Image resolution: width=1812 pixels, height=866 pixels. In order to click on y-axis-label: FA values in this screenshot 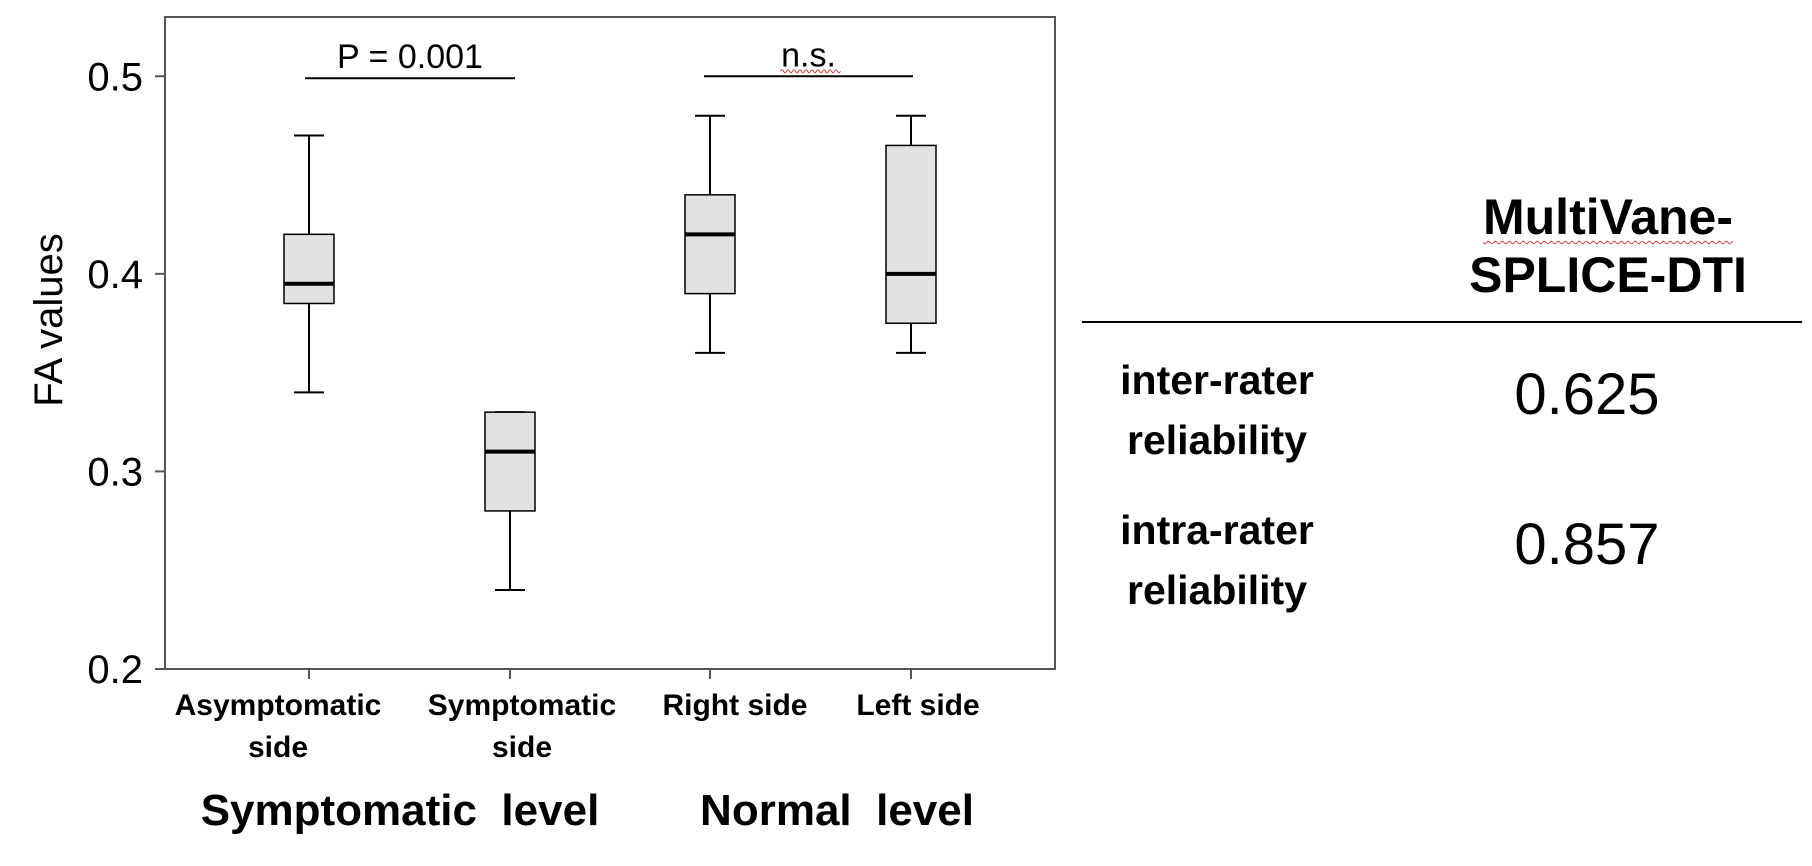, I will do `click(49, 319)`.